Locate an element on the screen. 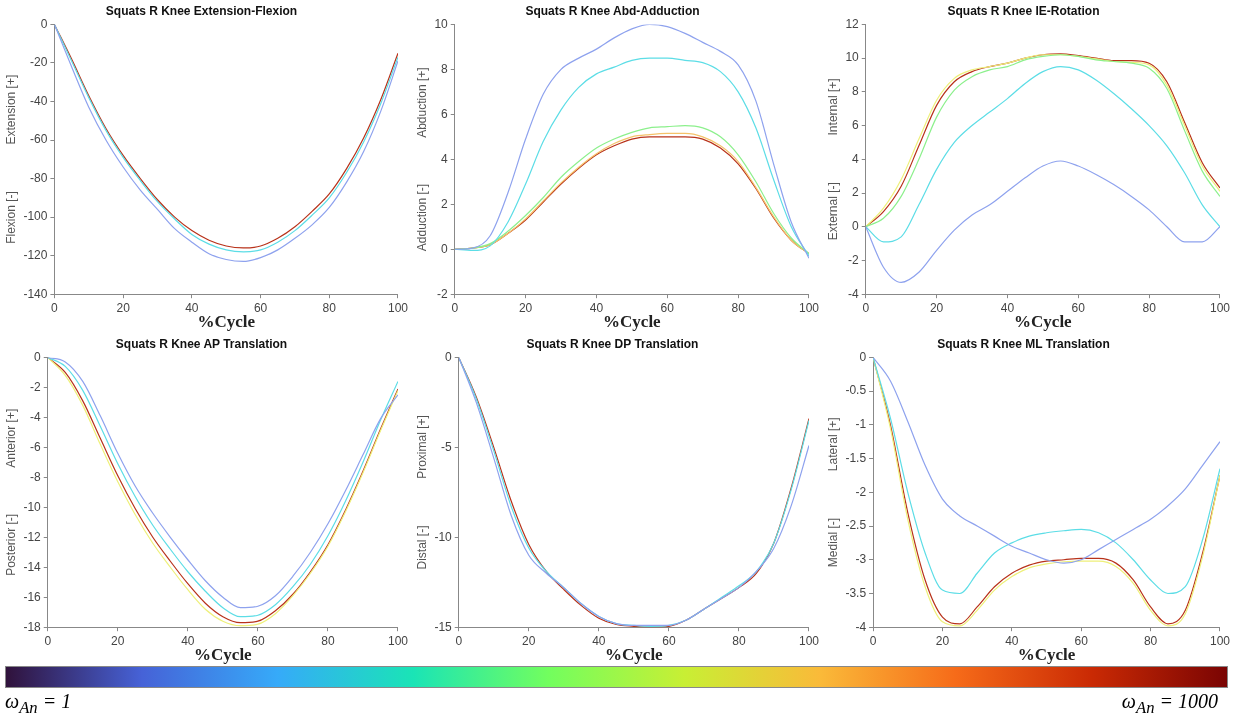 This screenshot has height=717, width=1233. y-tick-label: -8 is located at coordinates (36, 476).